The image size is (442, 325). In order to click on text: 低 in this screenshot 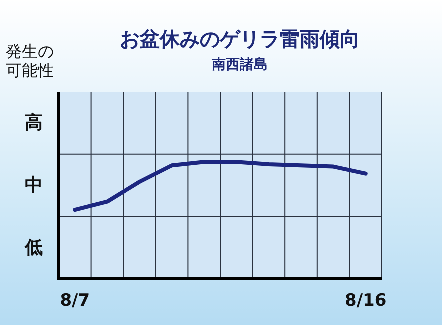, I will do `click(33, 247)`.